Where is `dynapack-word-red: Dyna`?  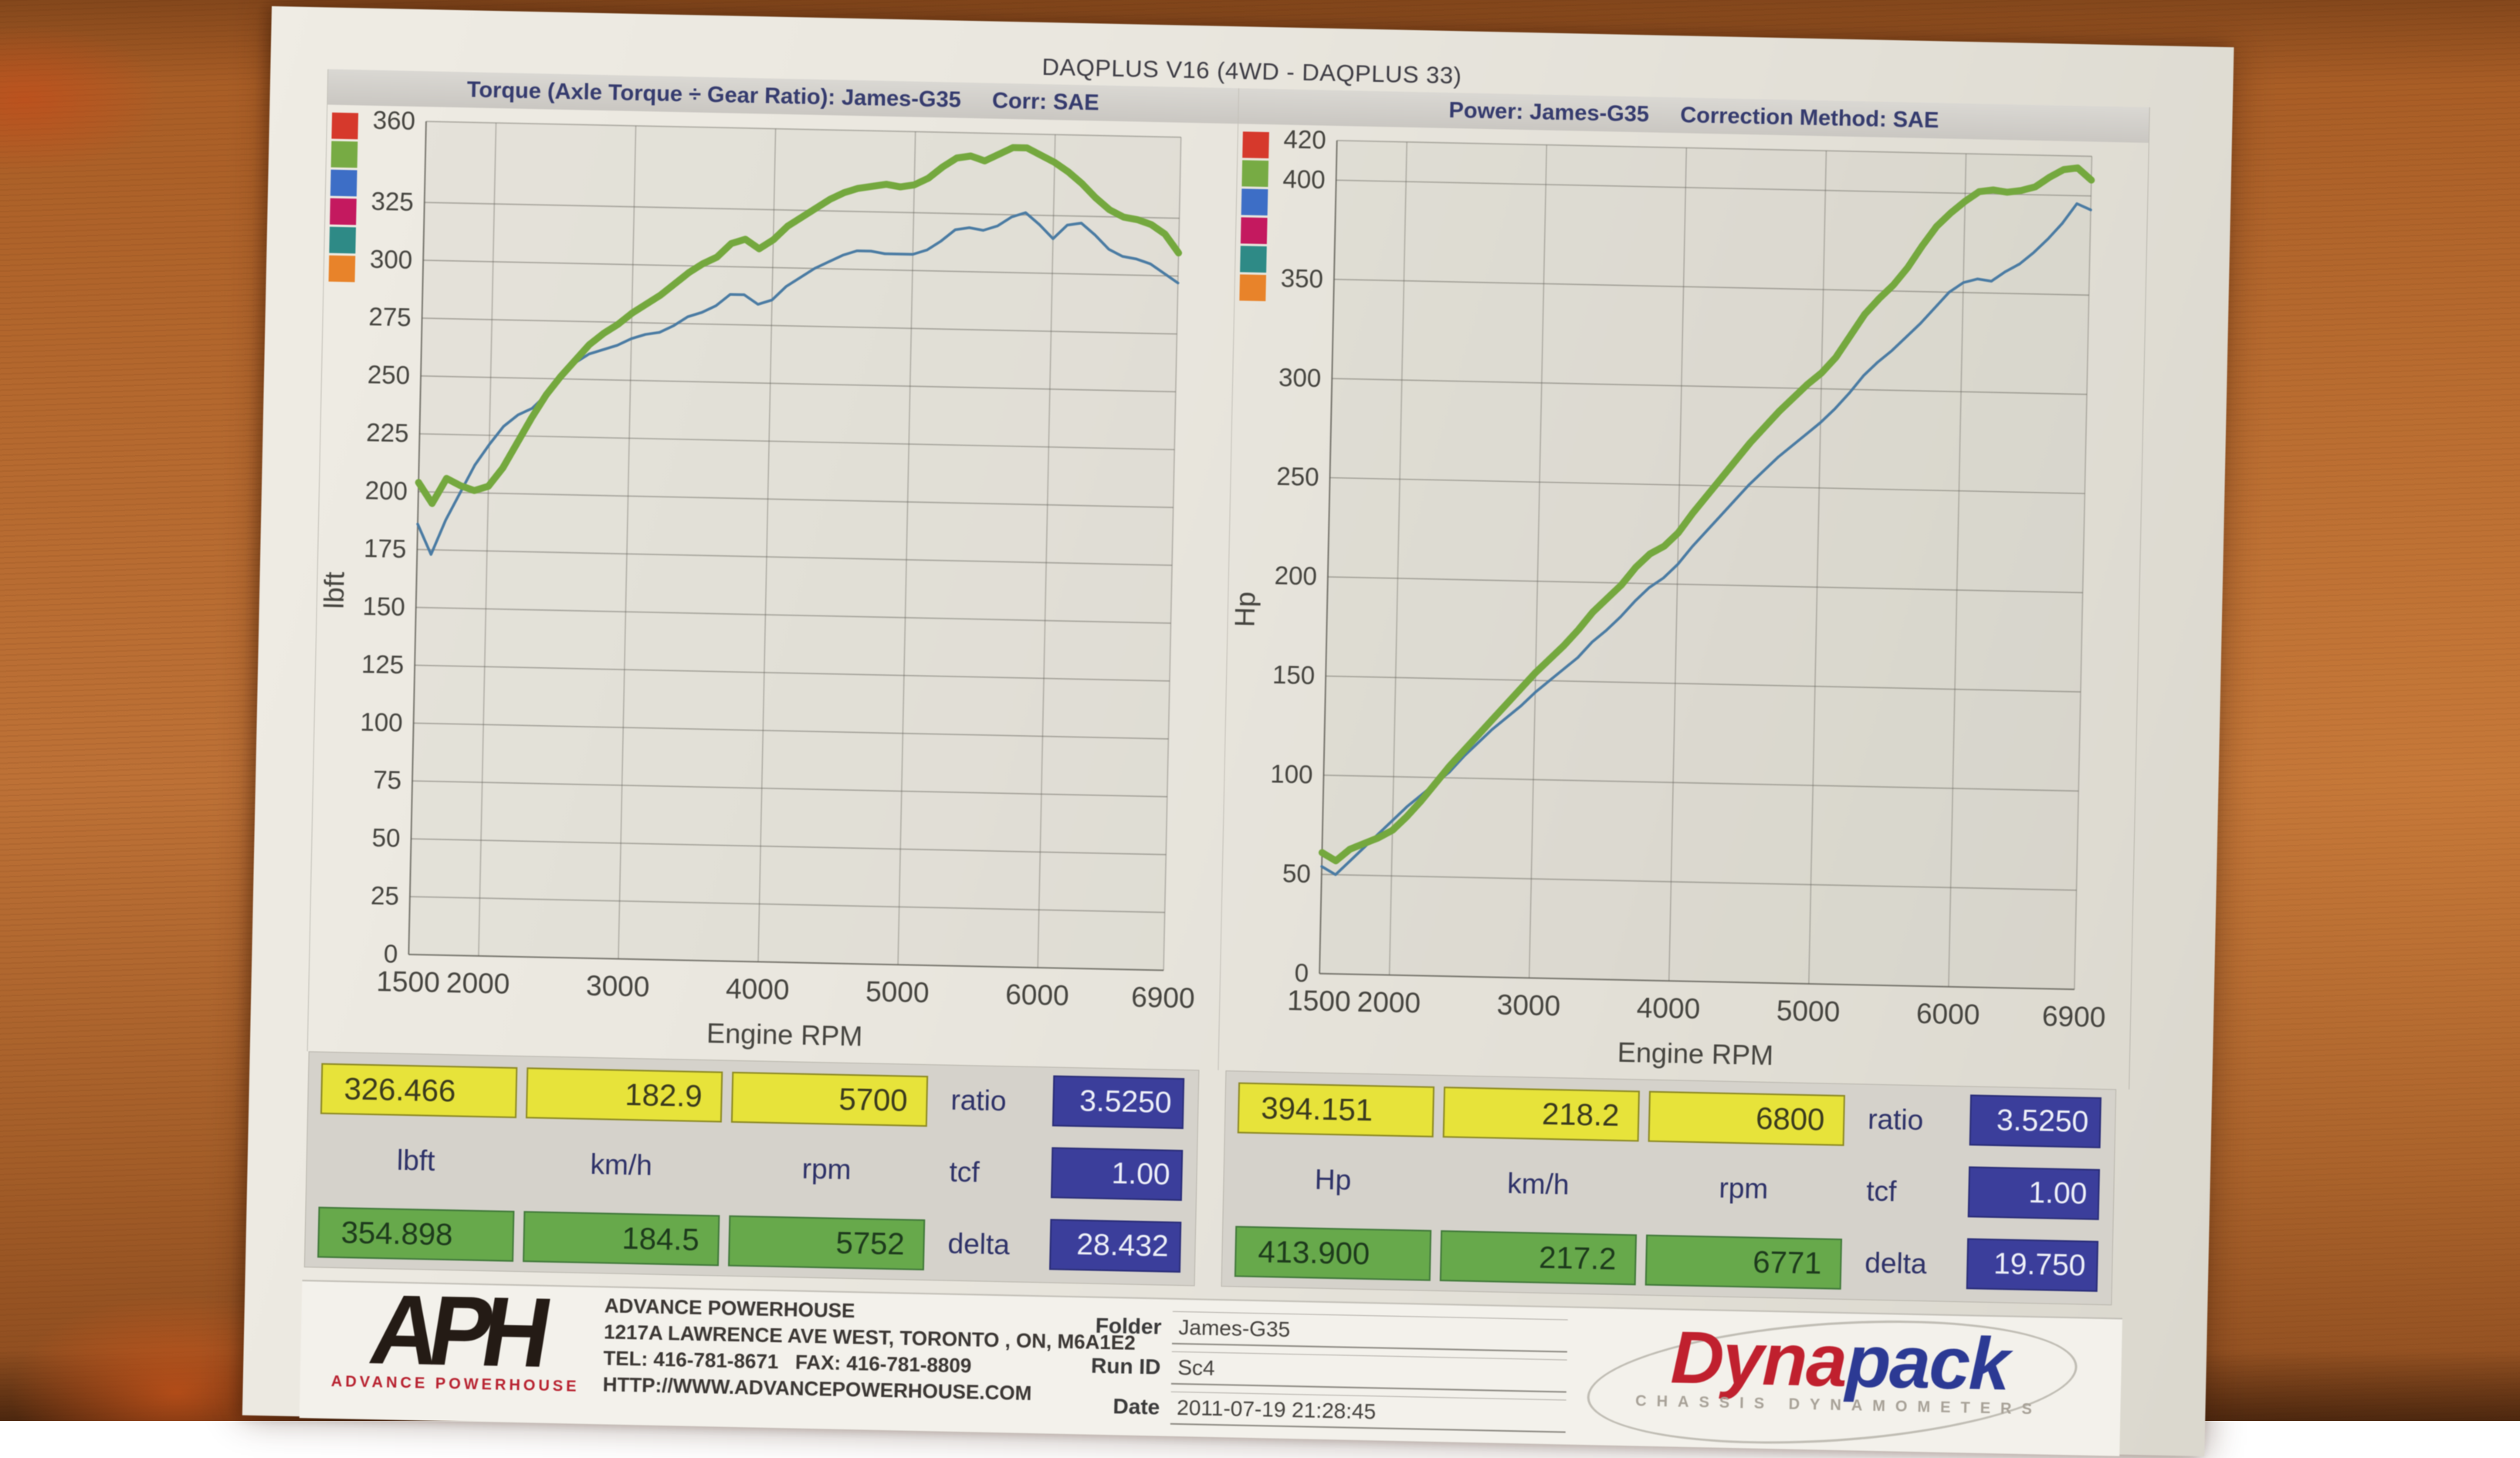 dynapack-word-red: Dyna is located at coordinates (1758, 1359).